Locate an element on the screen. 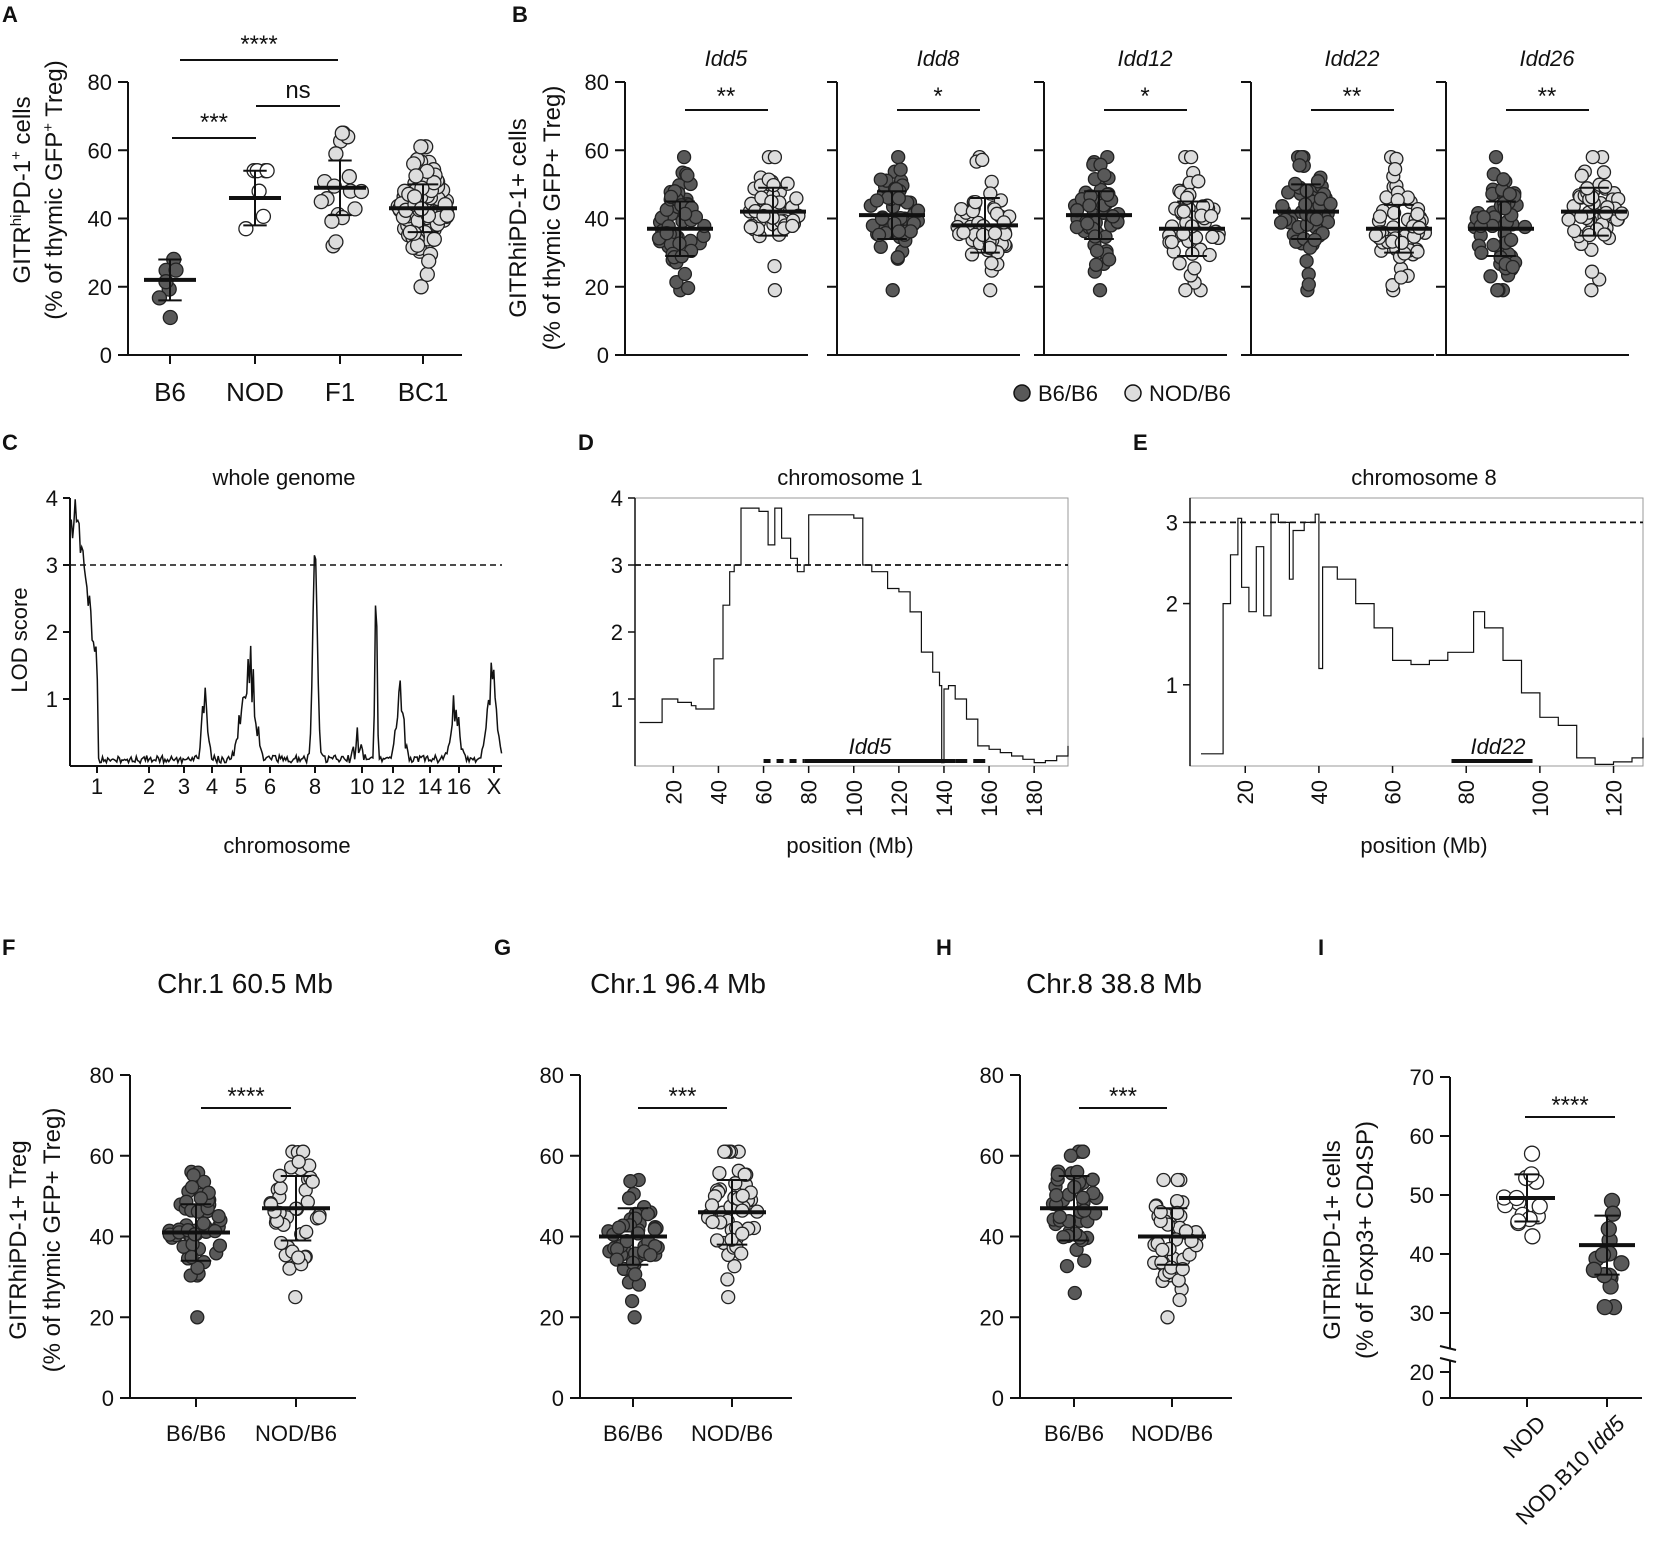  panel-e-region-label: Idd22 is located at coordinates (1497, 746).